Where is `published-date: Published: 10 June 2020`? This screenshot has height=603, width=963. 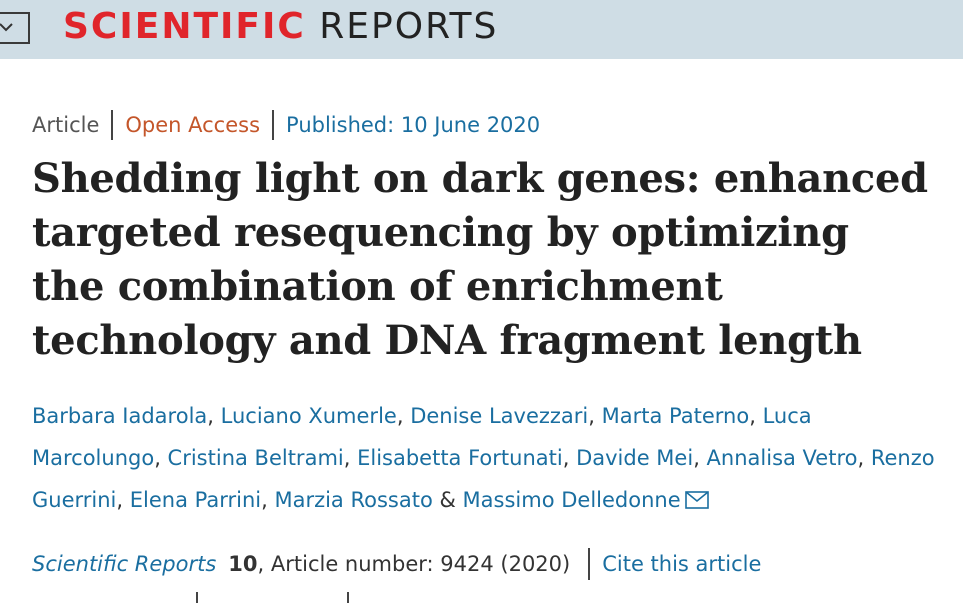 published-date: Published: 10 June 2020 is located at coordinates (413, 125).